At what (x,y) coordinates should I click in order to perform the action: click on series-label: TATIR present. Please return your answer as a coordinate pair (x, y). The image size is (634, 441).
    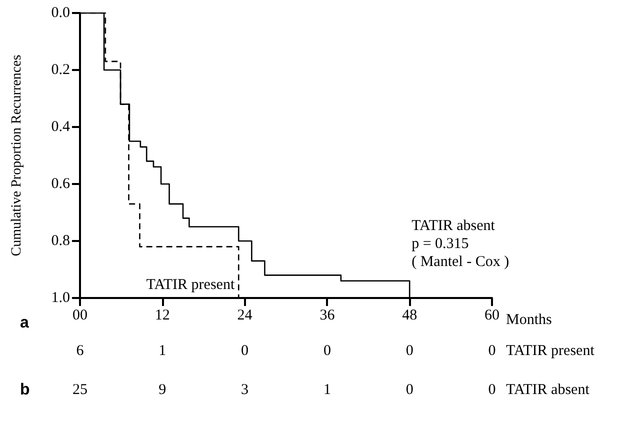
    Looking at the image, I should click on (191, 285).